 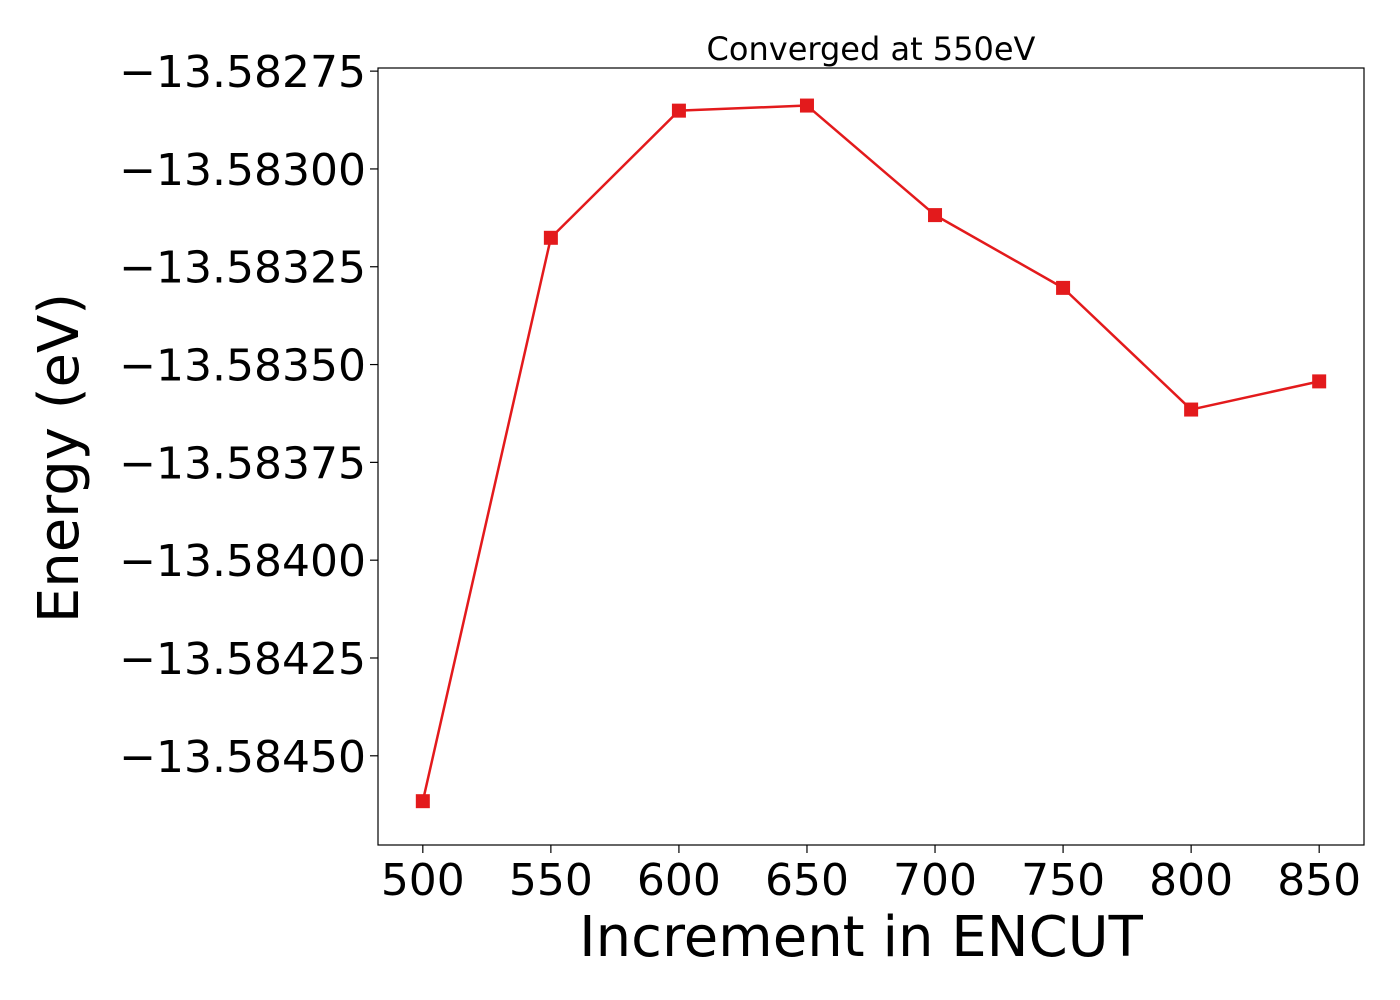 I want to click on chart-title: Converged at 550eV, so click(x=871, y=49).